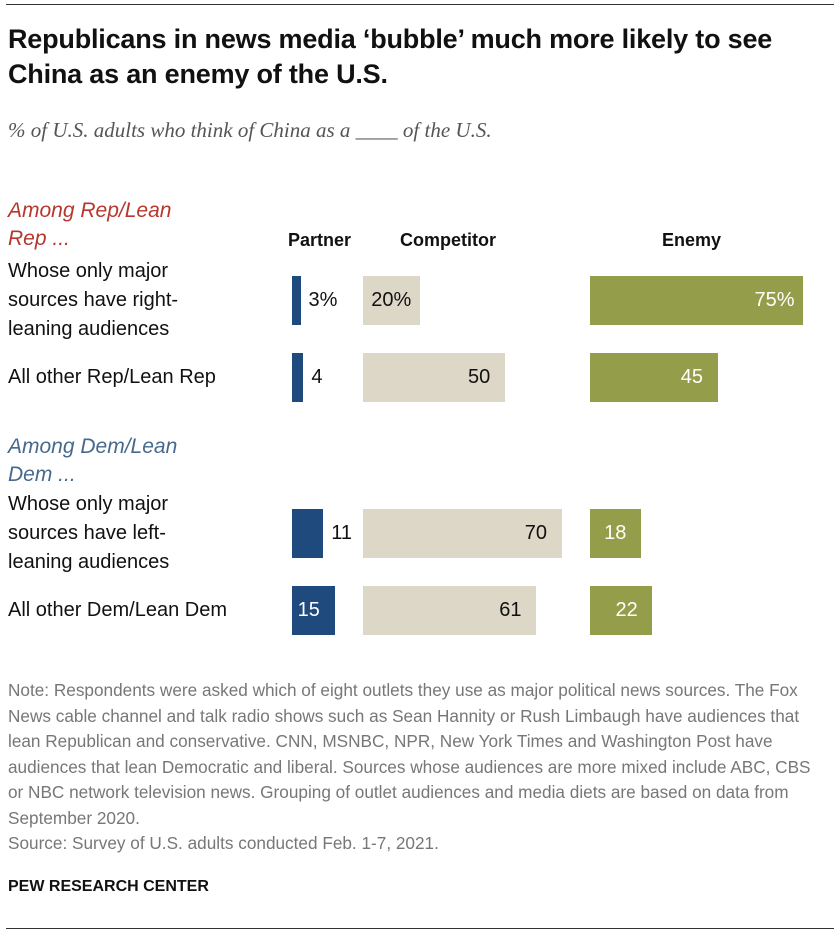  What do you see at coordinates (112, 376) in the screenshot?
I see `row-label: All other Rep/Lean Rep` at bounding box center [112, 376].